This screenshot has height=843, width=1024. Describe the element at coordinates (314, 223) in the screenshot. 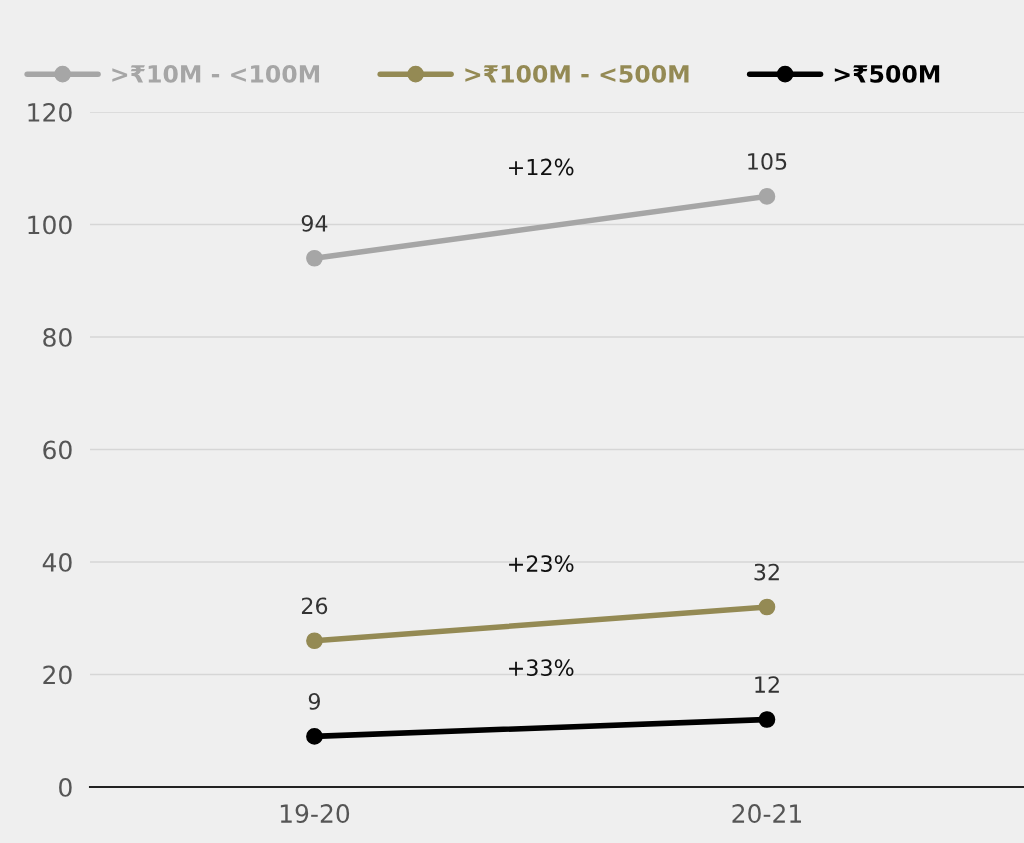

I see `data-label: 94` at that location.